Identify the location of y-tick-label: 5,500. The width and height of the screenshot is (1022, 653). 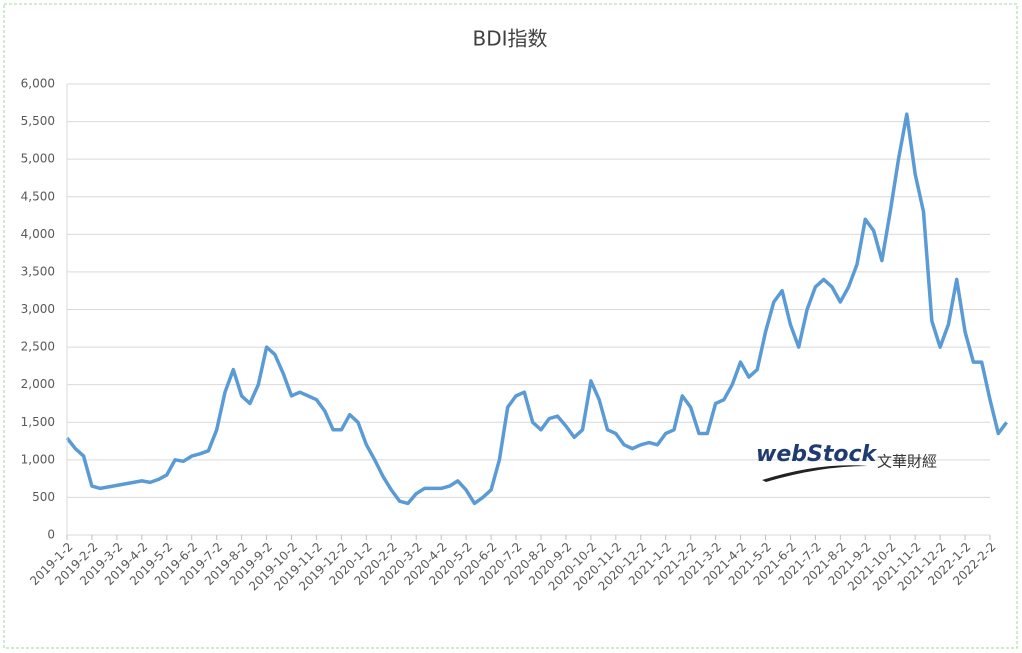
(38, 121).